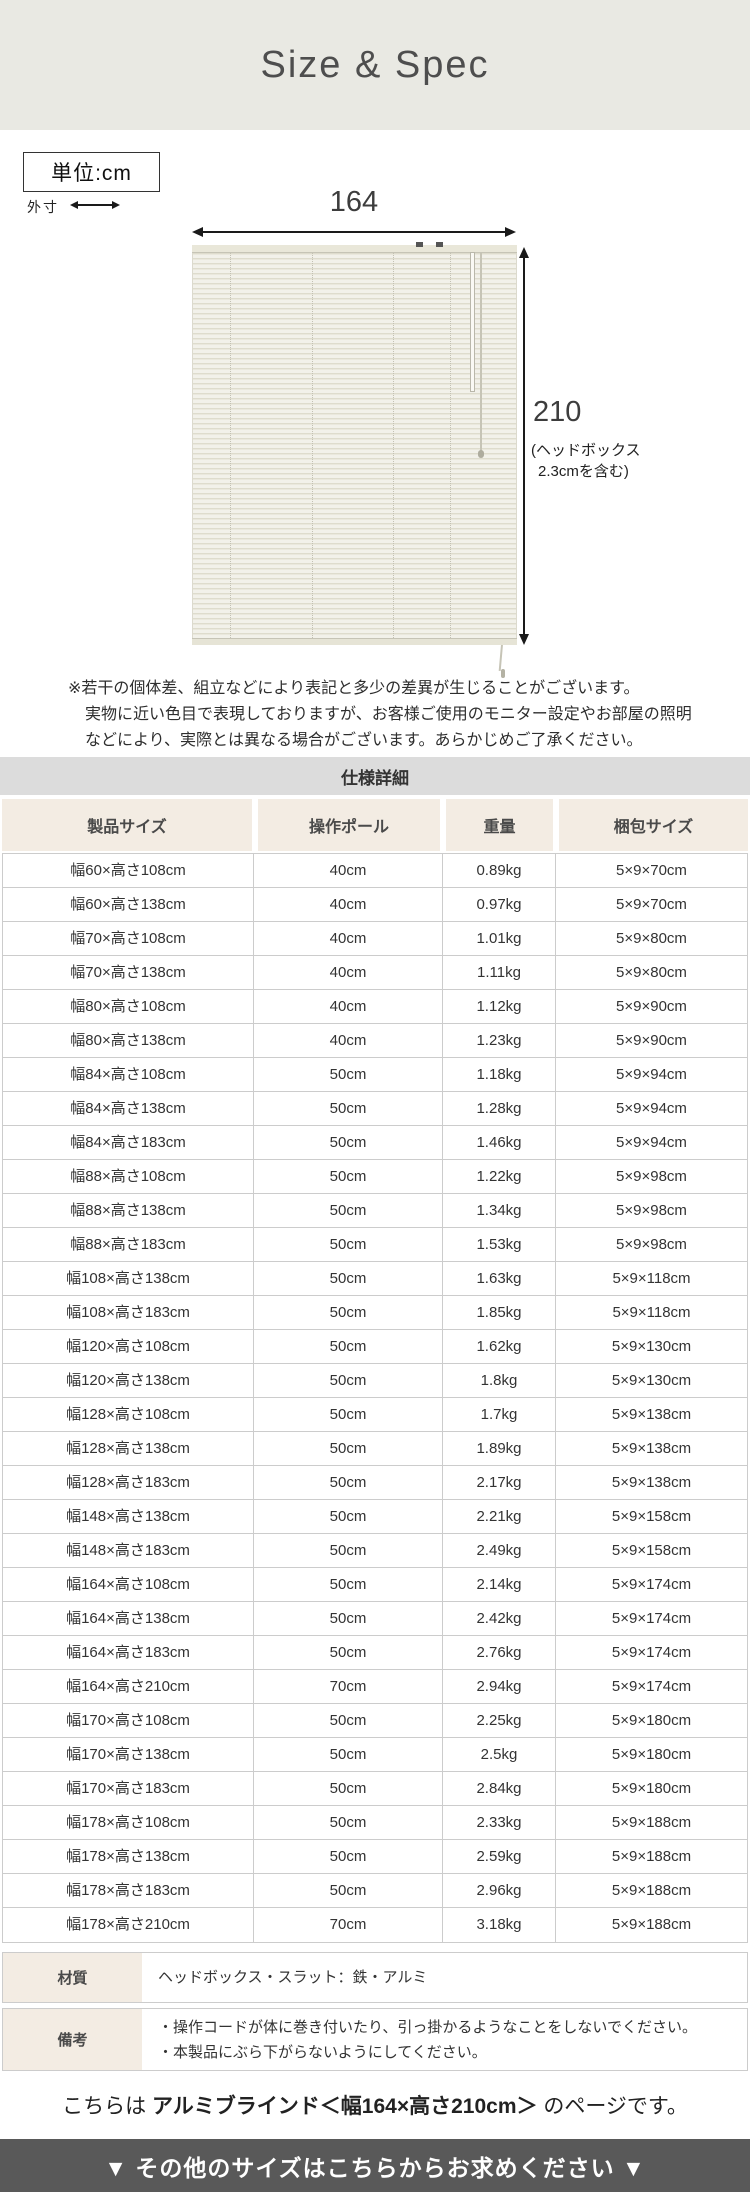  Describe the element at coordinates (524, 446) in the screenshot. I see `height-arrow-icon` at that location.